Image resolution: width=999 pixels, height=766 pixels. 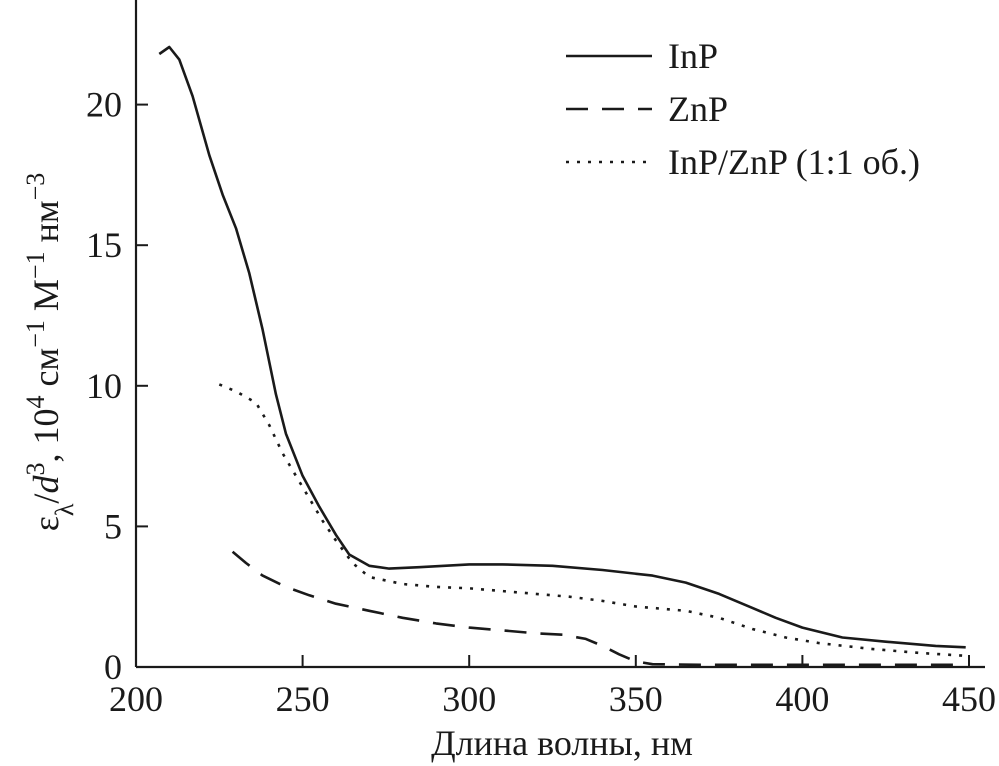 What do you see at coordinates (303, 699) in the screenshot?
I see `x-tick-label-250: 250` at bounding box center [303, 699].